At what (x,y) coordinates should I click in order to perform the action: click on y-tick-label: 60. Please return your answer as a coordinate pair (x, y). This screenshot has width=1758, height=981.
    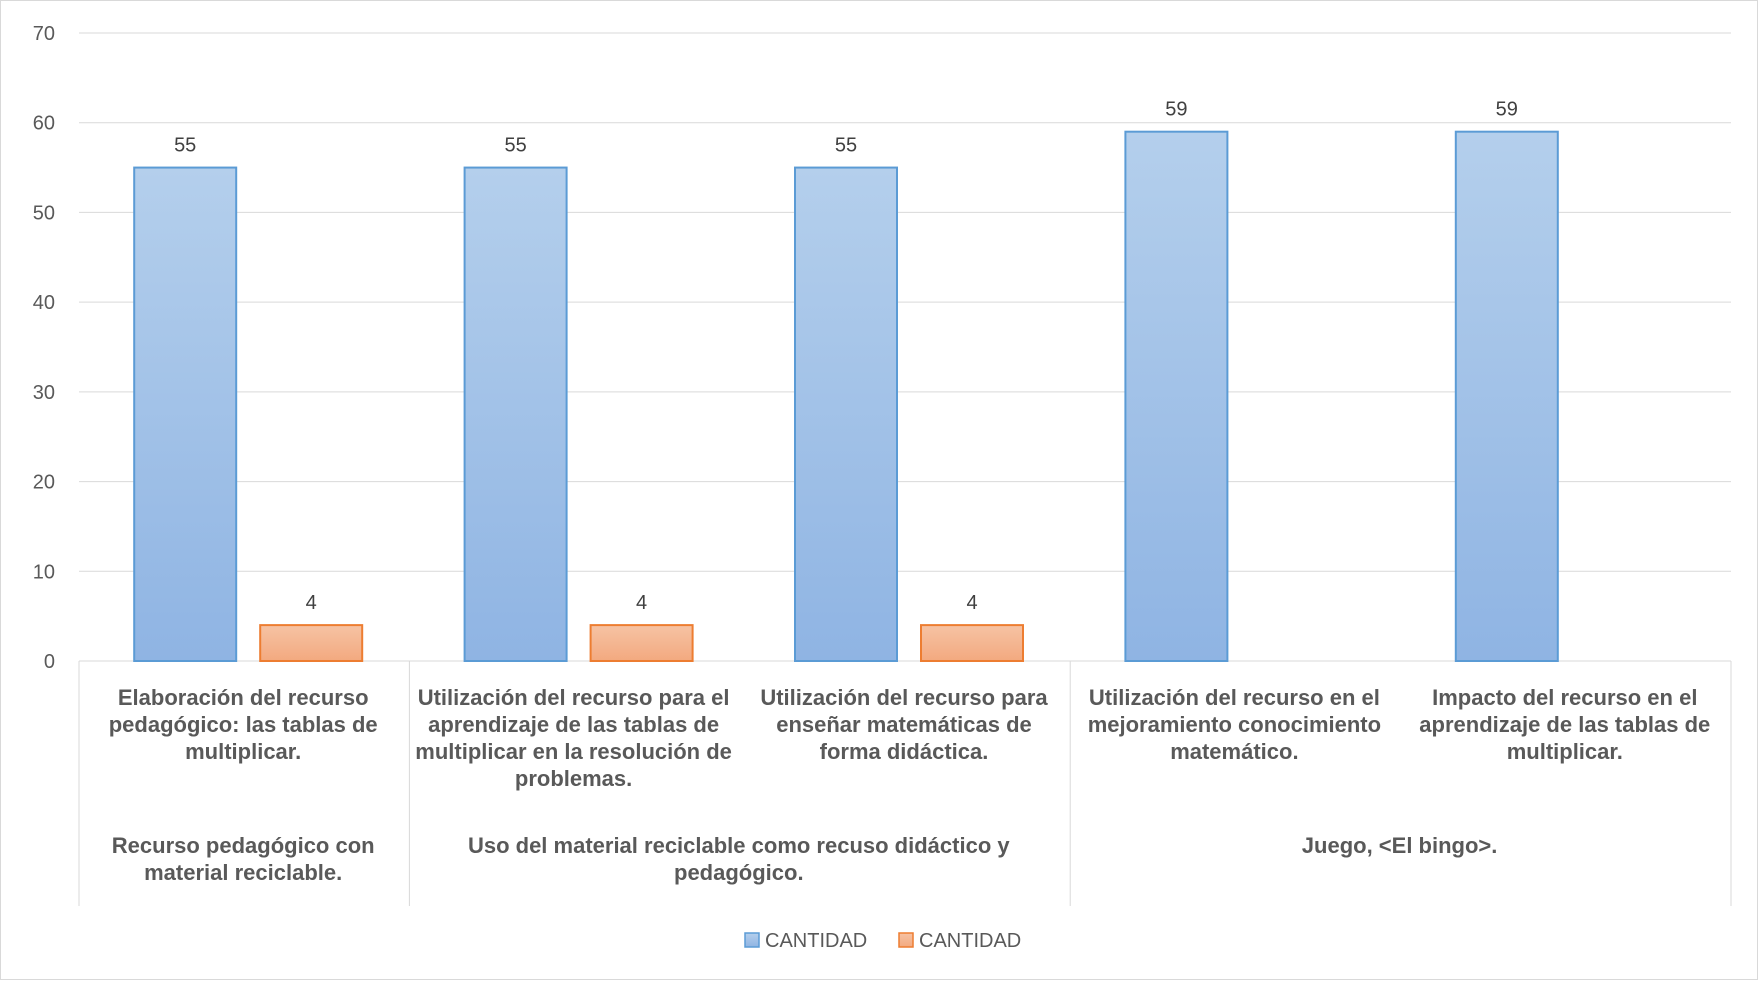
    Looking at the image, I should click on (44, 124).